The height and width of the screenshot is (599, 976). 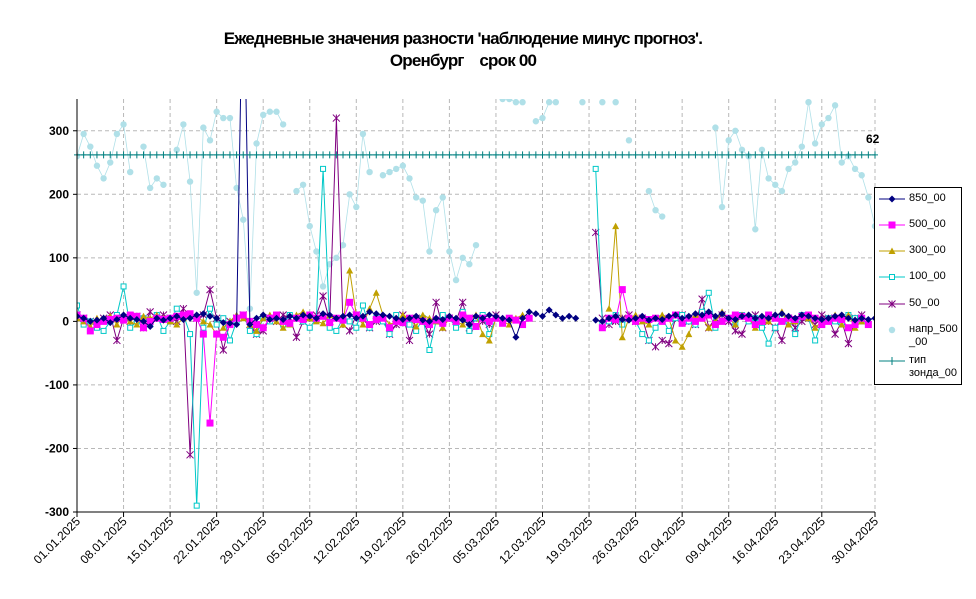 I want to click on x-tick-label: 02.04.2025, so click(x=662, y=540).